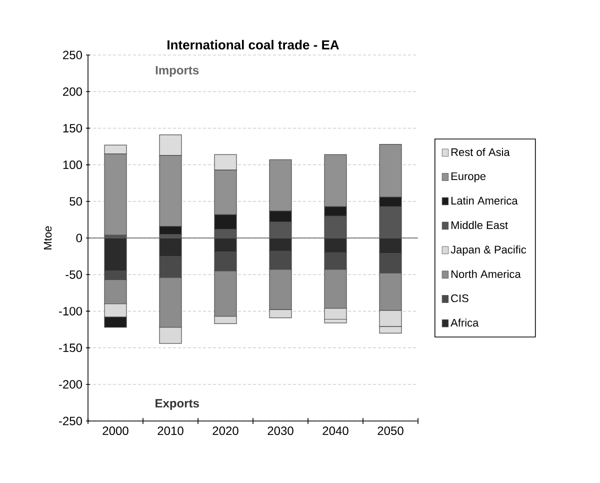 This screenshot has height=483, width=600. Describe the element at coordinates (72, 91) in the screenshot. I see `y-tick-label: 200` at that location.